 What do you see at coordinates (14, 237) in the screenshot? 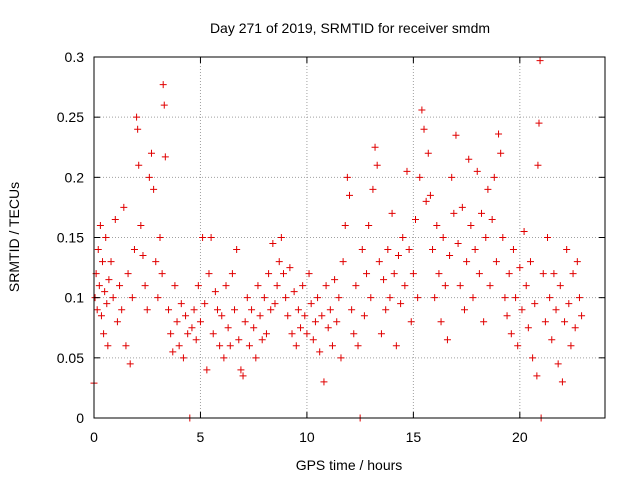
I see `y-axis-label: SRMTID / TECUs` at bounding box center [14, 237].